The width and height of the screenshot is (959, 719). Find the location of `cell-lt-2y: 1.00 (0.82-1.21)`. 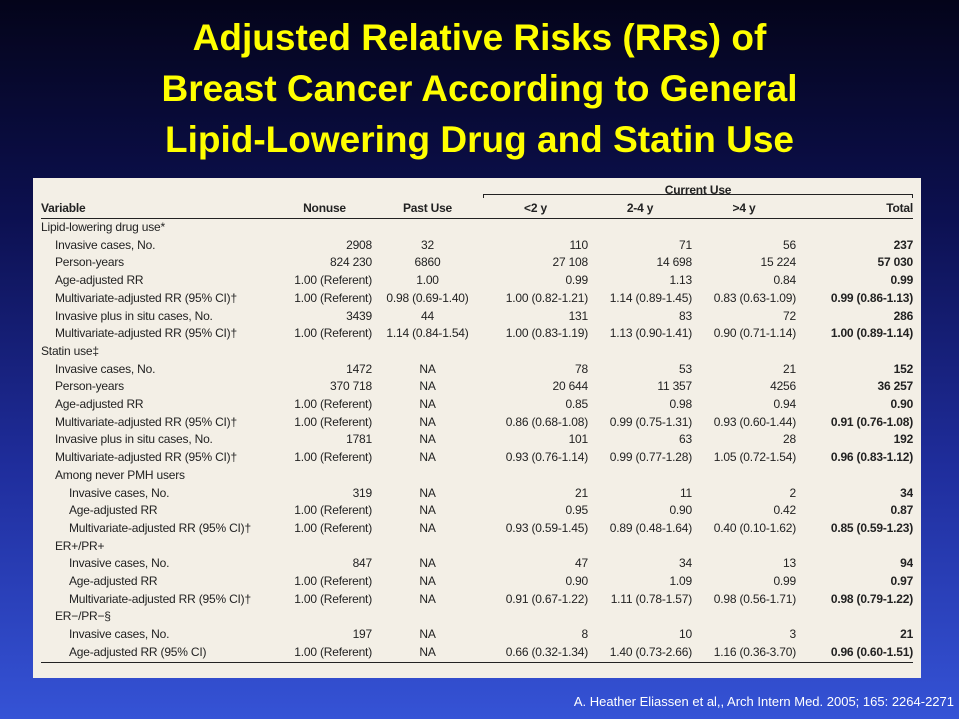

cell-lt-2y: 1.00 (0.82-1.21) is located at coordinates (546, 297).